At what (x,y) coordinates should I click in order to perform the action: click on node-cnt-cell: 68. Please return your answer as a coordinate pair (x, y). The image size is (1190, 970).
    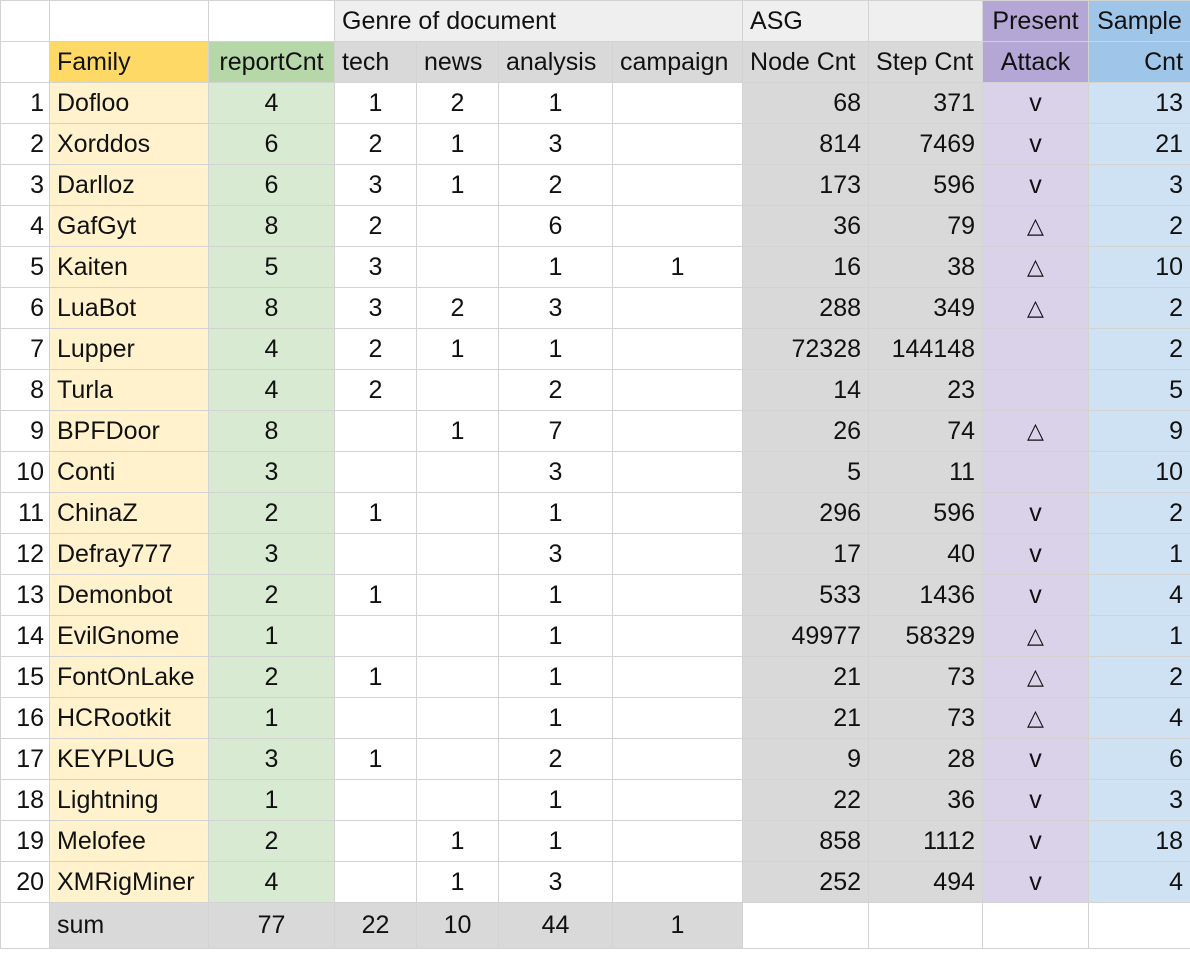
    Looking at the image, I should click on (806, 103).